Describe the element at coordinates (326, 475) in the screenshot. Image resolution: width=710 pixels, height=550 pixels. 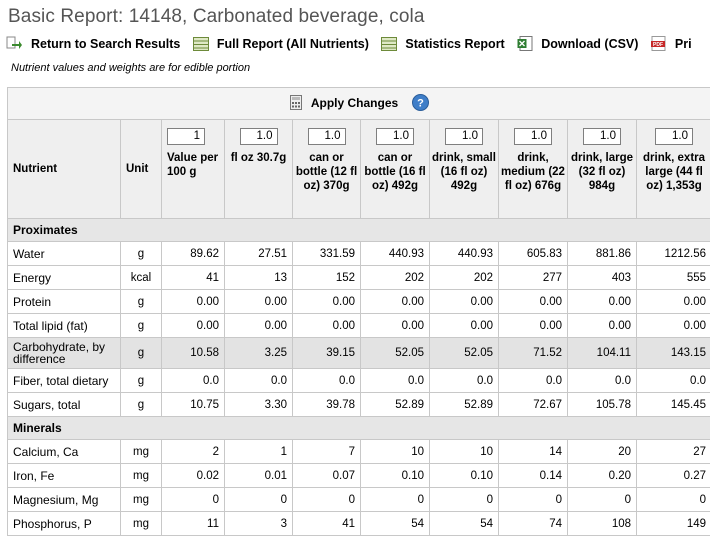
I see `nutrient-value: 0.07` at that location.